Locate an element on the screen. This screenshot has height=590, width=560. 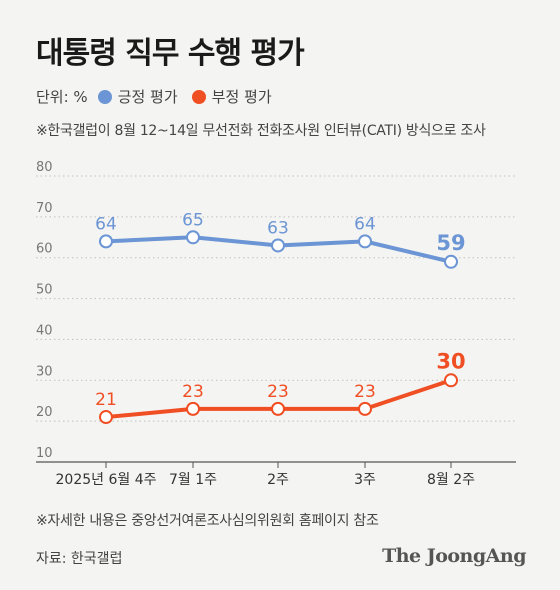
legend-dot-negative is located at coordinates (198, 96).